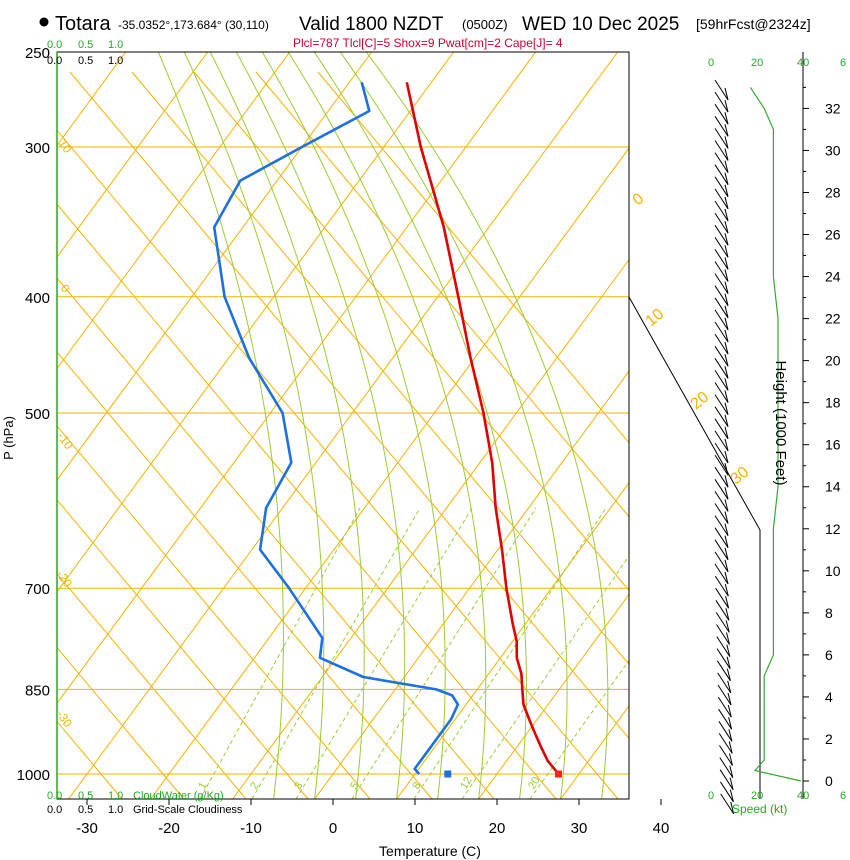 Image resolution: width=850 pixels, height=860 pixels. I want to click on speed-bottom-tick-1: 20, so click(757, 796).